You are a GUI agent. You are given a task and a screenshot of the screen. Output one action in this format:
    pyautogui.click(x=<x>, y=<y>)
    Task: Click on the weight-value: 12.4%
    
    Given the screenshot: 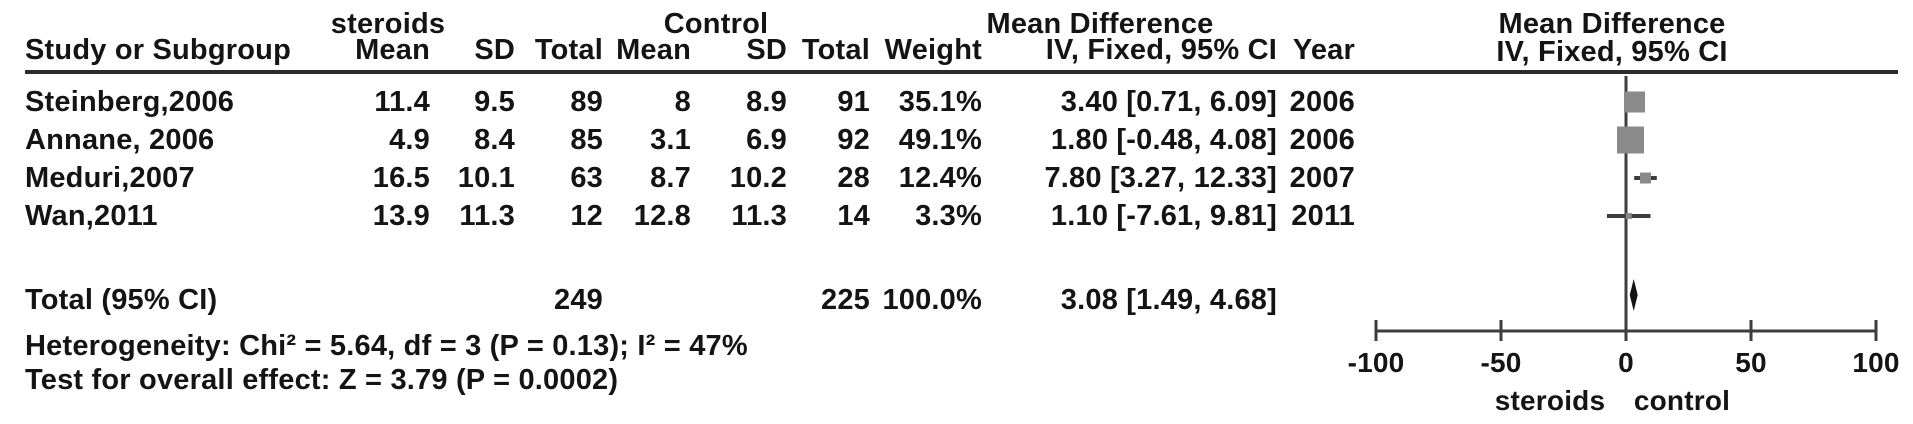 What is the action you would take?
    pyautogui.click(x=940, y=177)
    